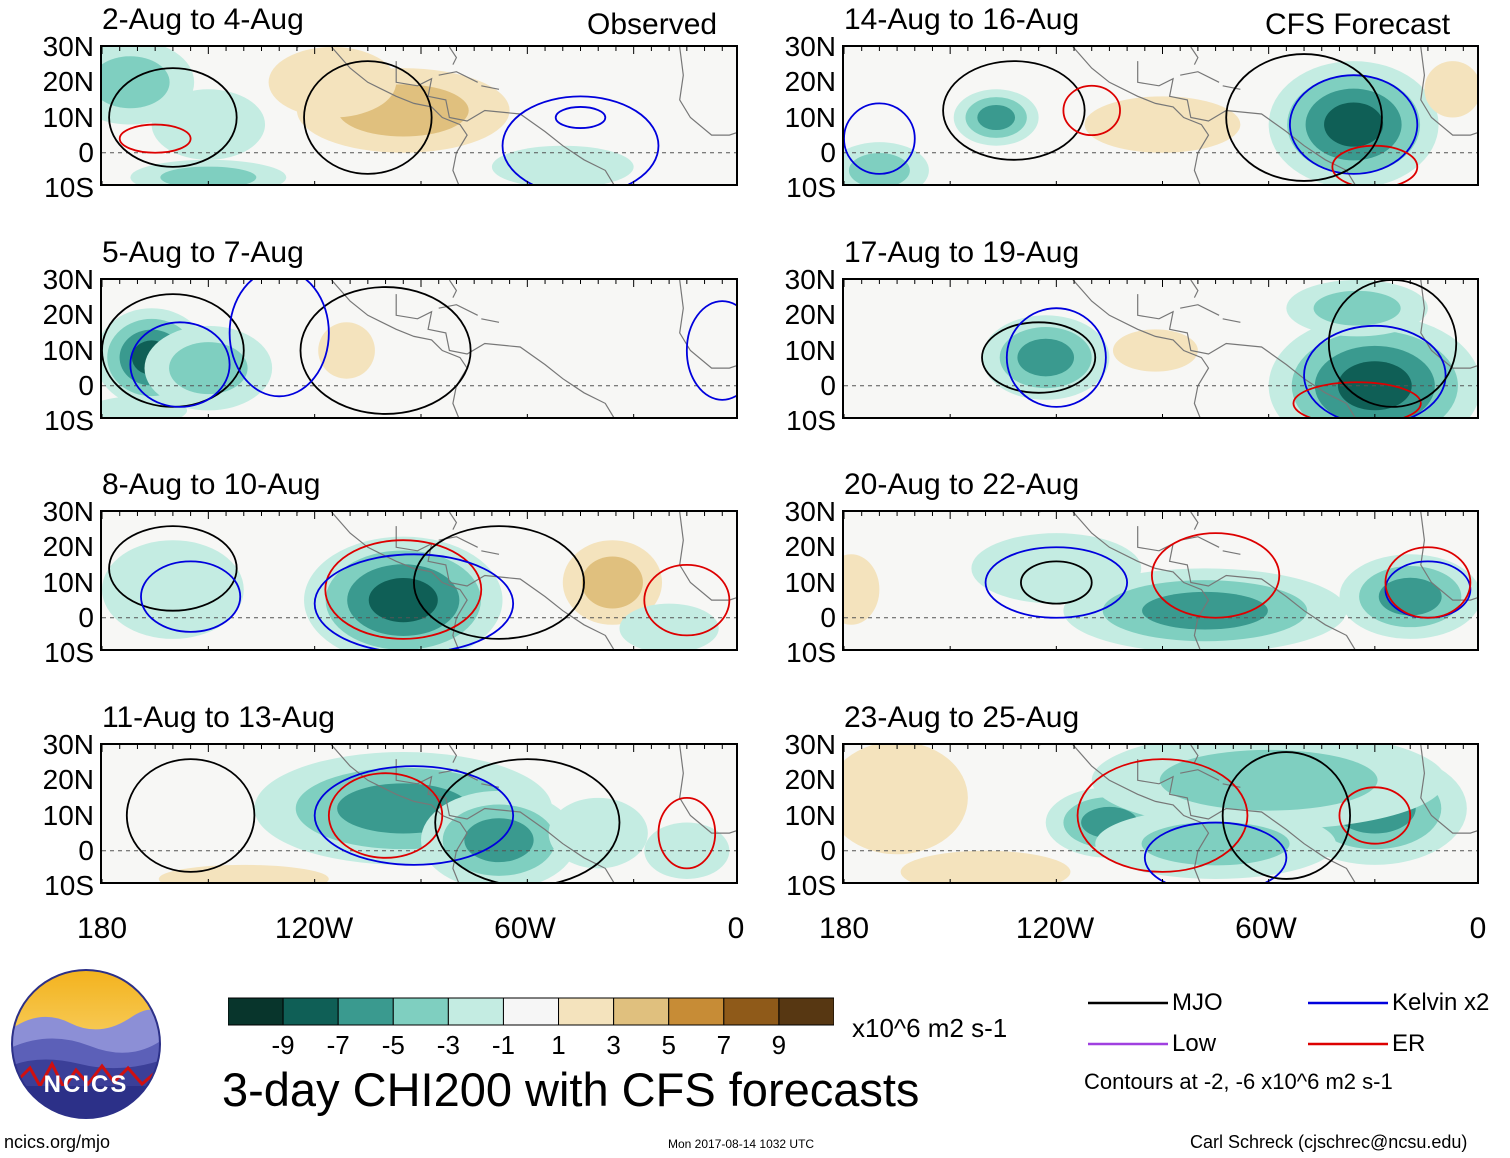  What do you see at coordinates (102, 928) in the screenshot?
I see `lon-label-180-left: 180` at bounding box center [102, 928].